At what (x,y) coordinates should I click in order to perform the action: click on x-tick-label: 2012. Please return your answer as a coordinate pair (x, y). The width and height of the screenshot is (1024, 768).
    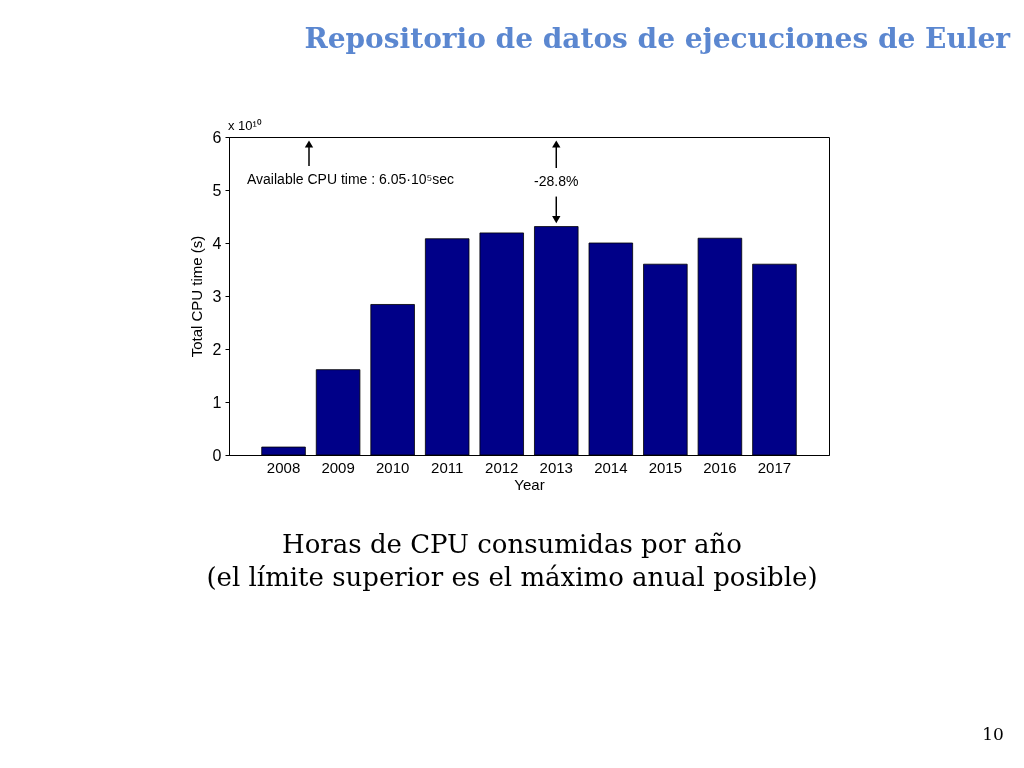
    Looking at the image, I should click on (502, 467).